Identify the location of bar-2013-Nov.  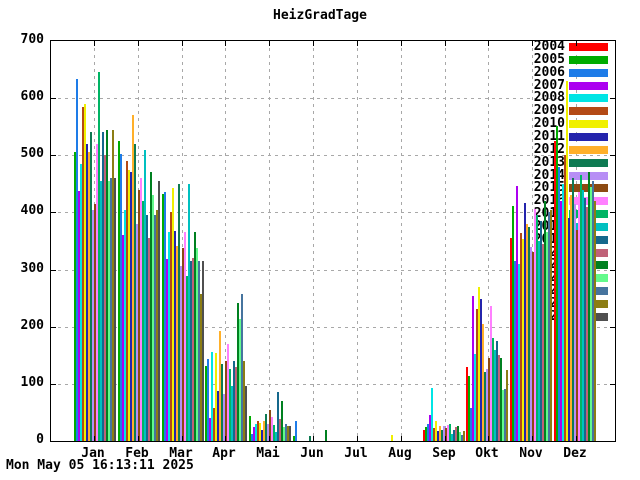
(529, 334).